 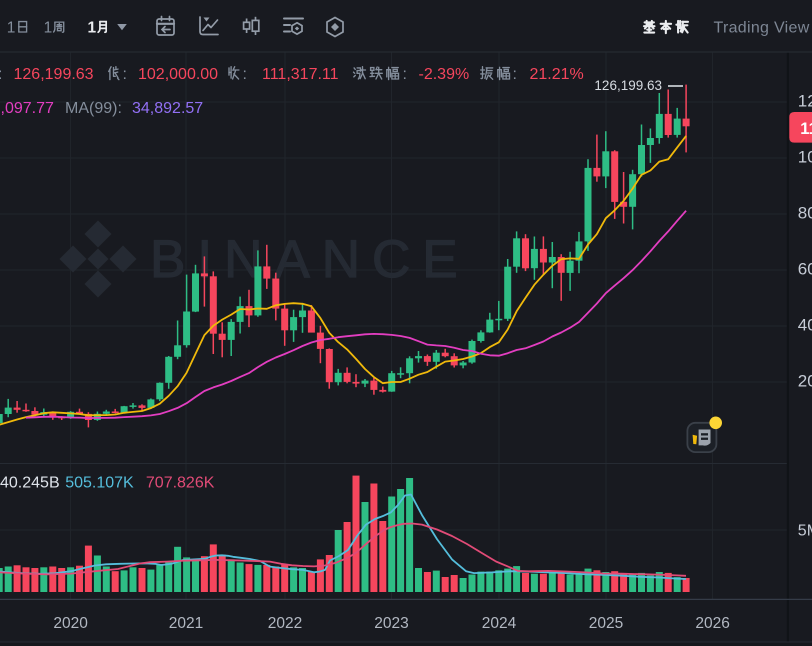 I want to click on svg-text: 120,000.00, so click(x=805, y=101).